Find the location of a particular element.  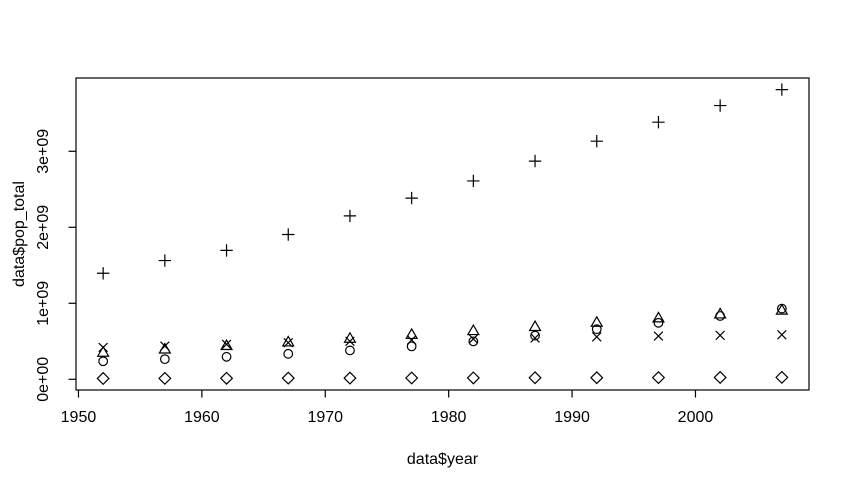

x-tick-label: 1960 is located at coordinates (202, 417).